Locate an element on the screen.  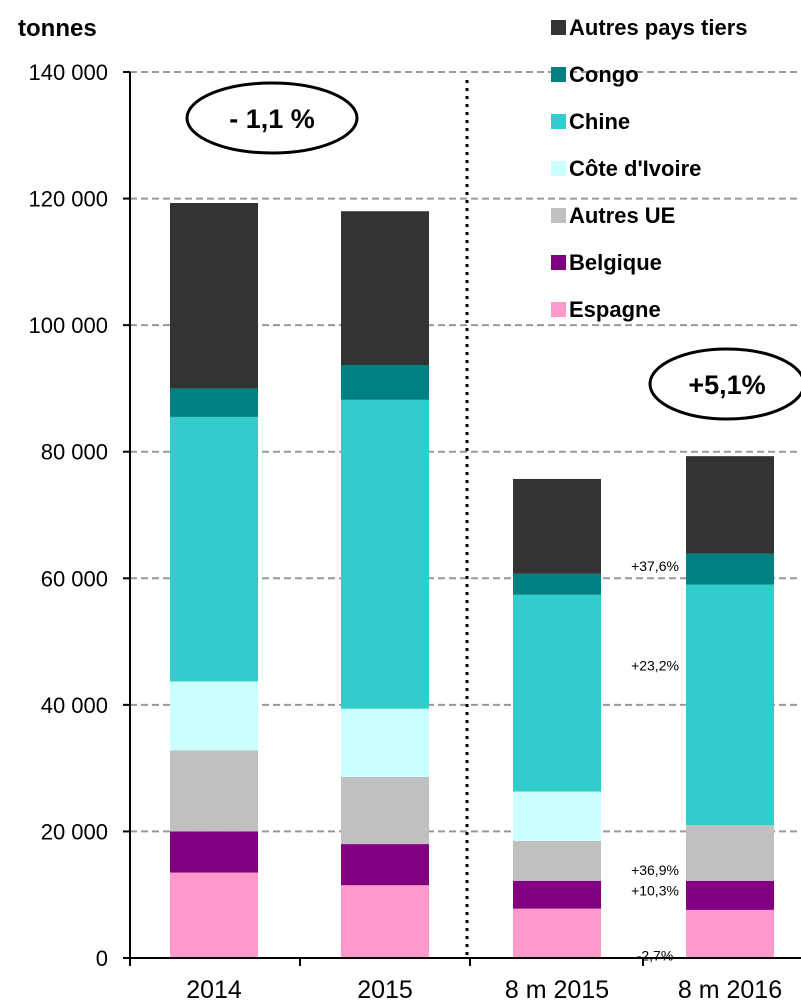
legend-label: Autres UE is located at coordinates (622, 215).